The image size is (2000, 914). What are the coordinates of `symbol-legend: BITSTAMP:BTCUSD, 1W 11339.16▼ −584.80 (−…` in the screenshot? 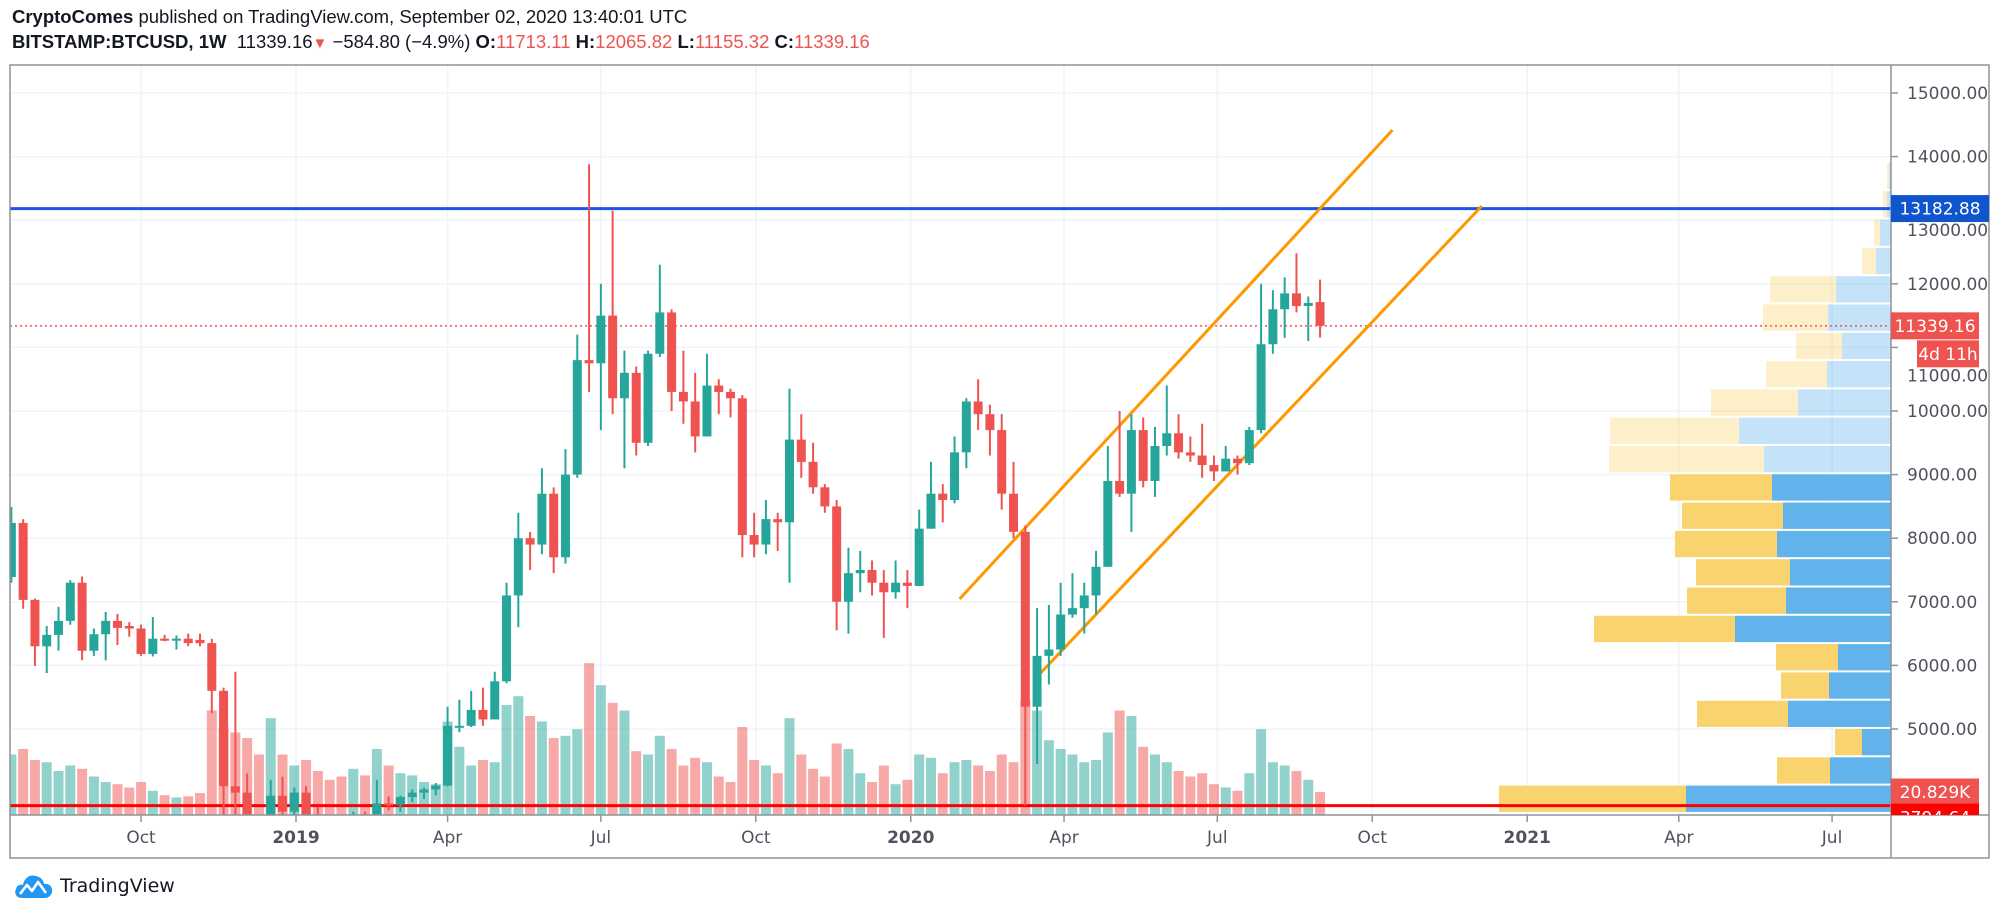 It's located at (441, 42).